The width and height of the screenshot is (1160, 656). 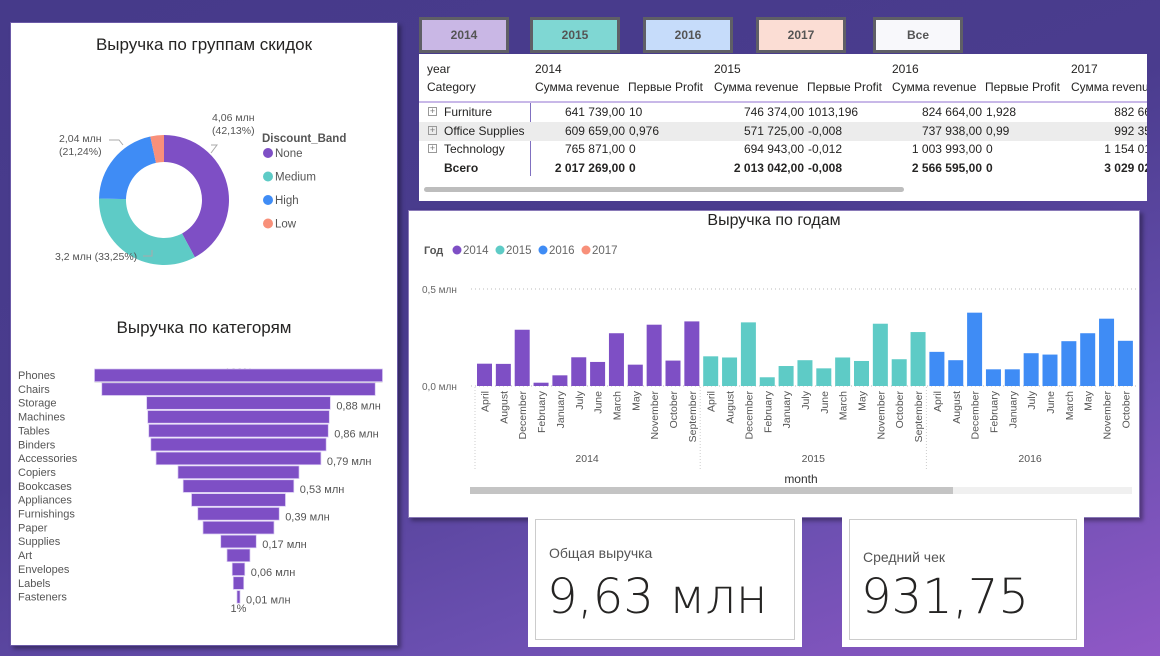 What do you see at coordinates (636, 112) in the screenshot?
I see `matrix-profit-cell: 10` at bounding box center [636, 112].